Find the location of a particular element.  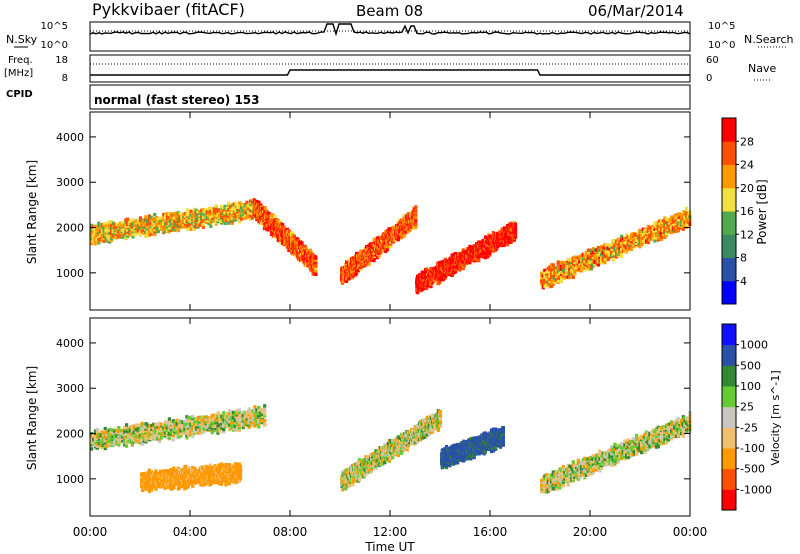

cpid-panel-frame is located at coordinates (390, 97).